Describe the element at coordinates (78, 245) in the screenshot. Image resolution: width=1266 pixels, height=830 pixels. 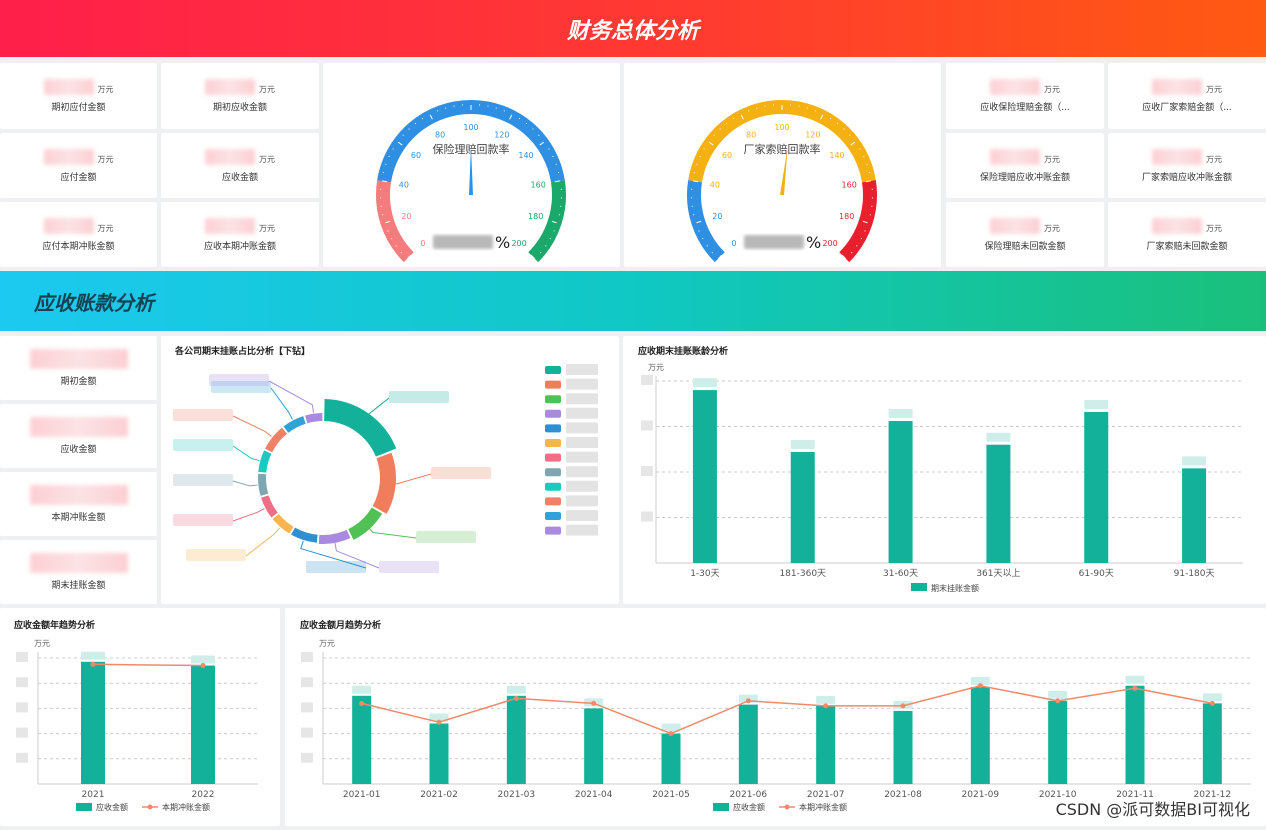
I see `kpi-label: 应付本期冲账金额` at that location.